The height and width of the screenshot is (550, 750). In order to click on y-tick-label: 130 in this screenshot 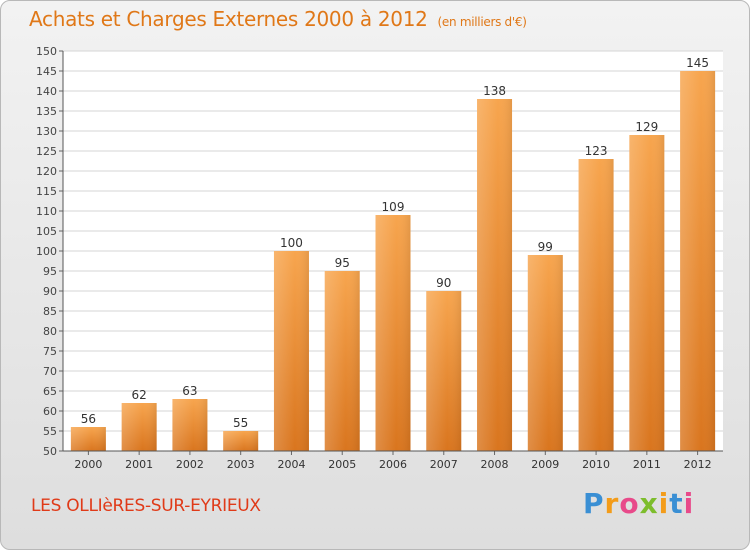, I will do `click(46, 131)`.